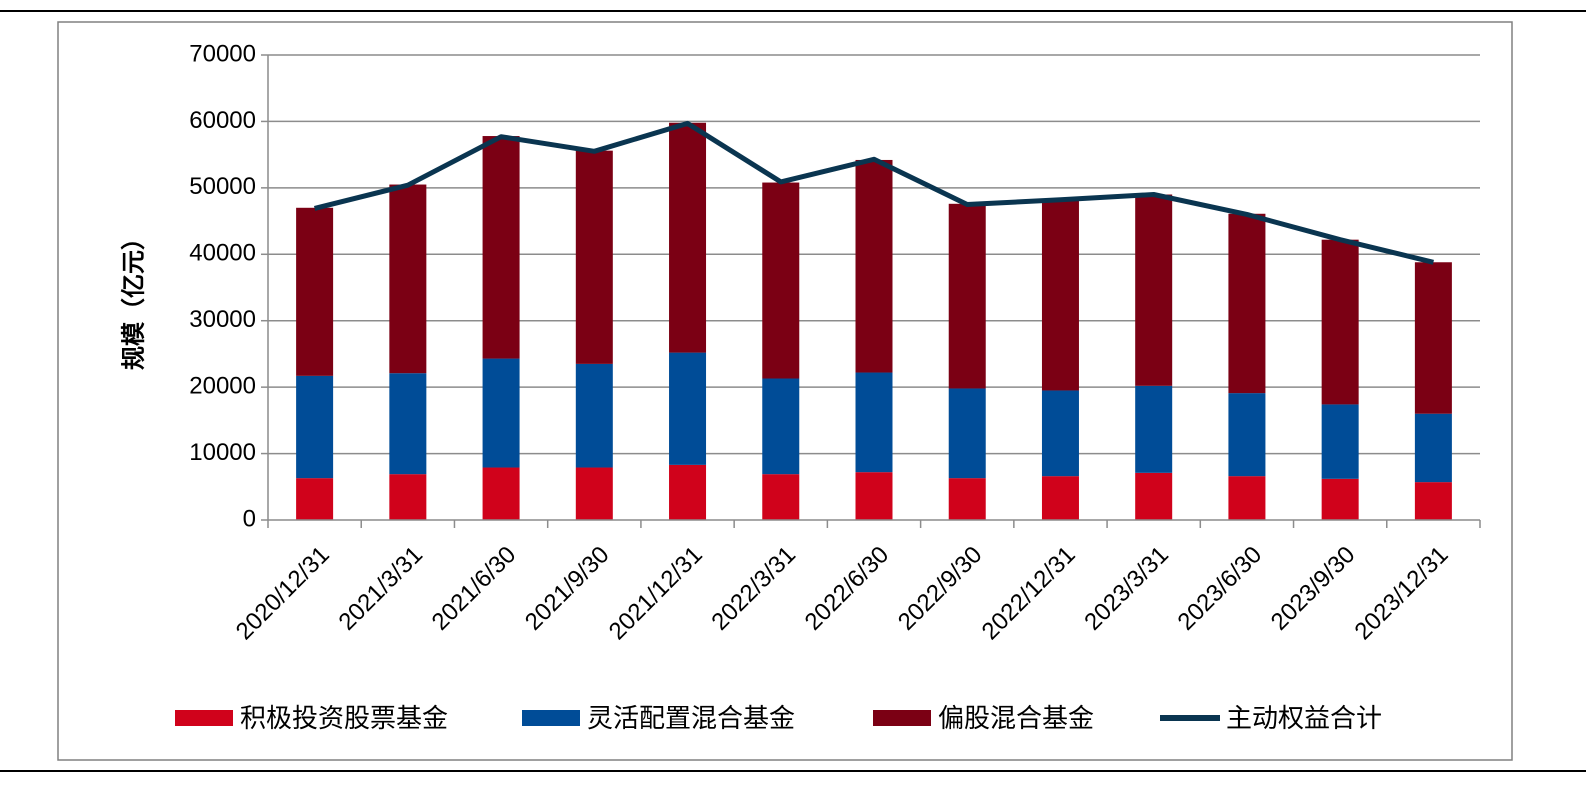  I want to click on y-tick-label: 30000, so click(222, 319).